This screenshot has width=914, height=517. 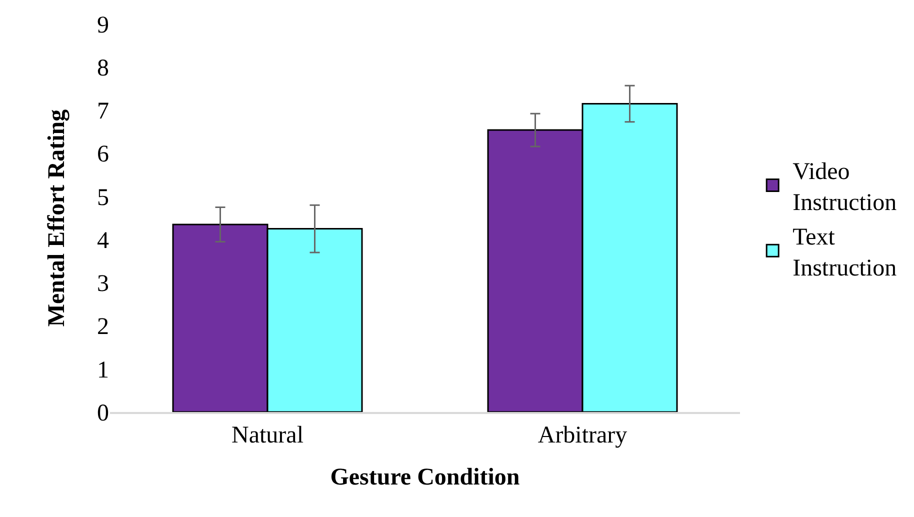 I want to click on y-tick-label: 2, so click(x=103, y=327).